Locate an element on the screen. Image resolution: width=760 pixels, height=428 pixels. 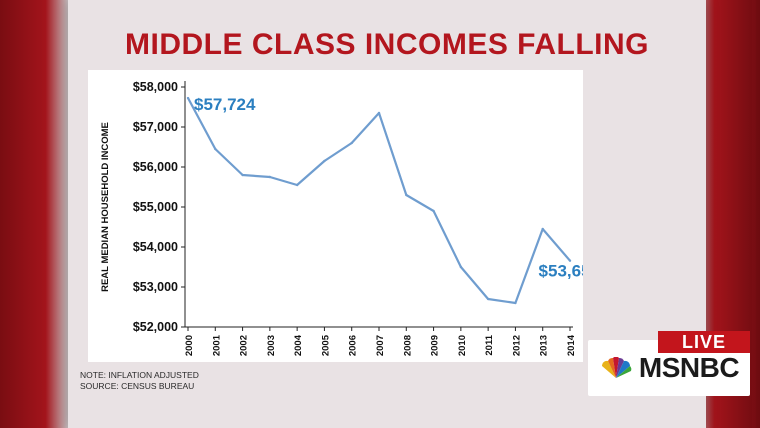
x-tick-label: 2008 is located at coordinates (407, 345).